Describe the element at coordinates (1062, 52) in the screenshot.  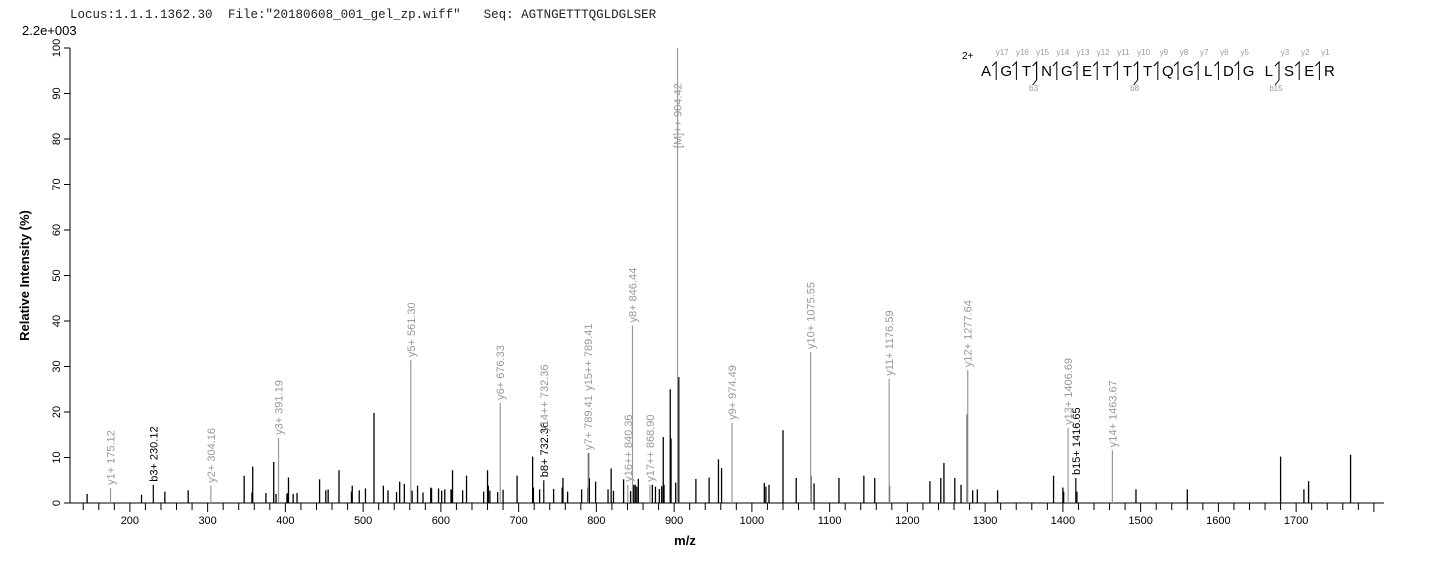
I see `y-ion-label: y14` at that location.